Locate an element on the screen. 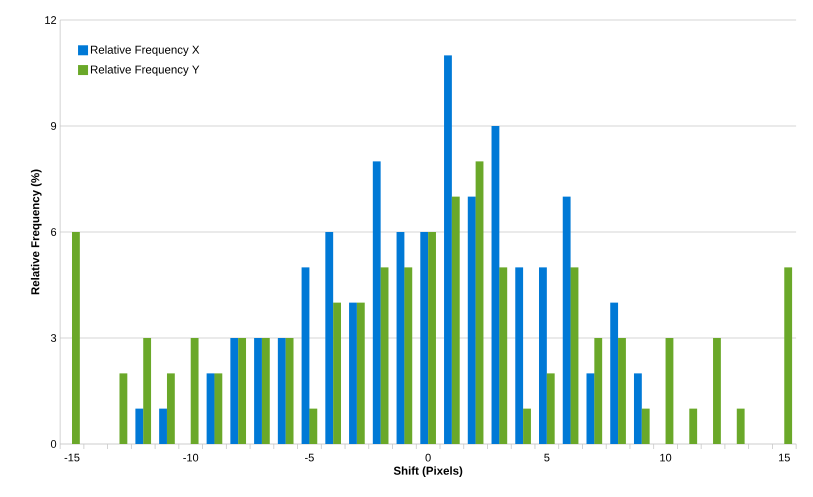 This screenshot has height=497, width=813. x-tick-label: -5 is located at coordinates (309, 458).